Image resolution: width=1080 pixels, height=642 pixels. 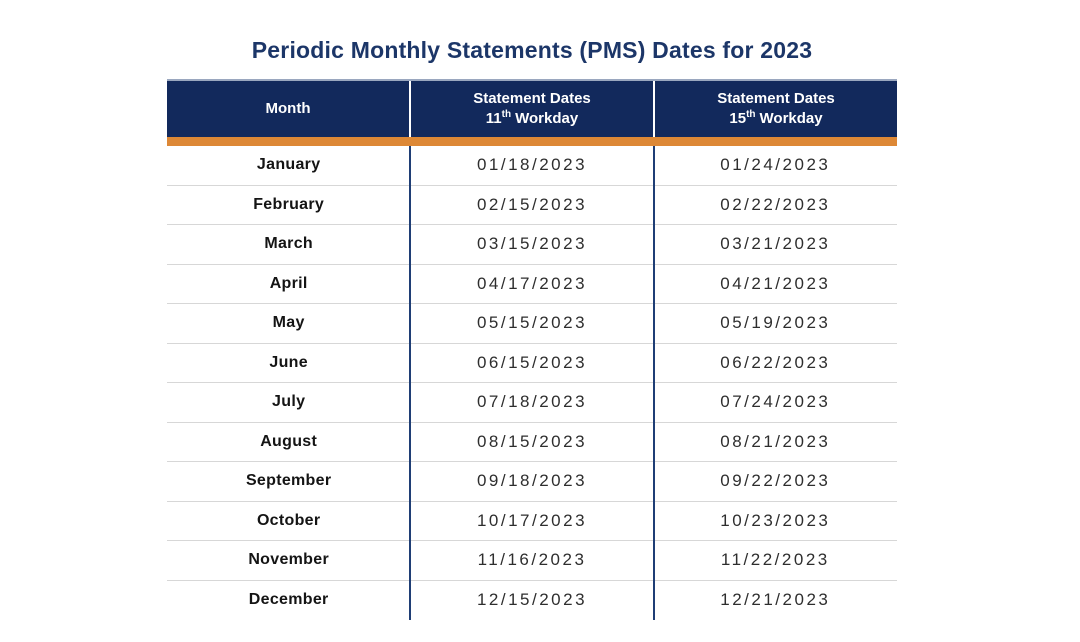 I want to click on table-row: November 11/16/2023 11/22/2023, so click(x=532, y=561).